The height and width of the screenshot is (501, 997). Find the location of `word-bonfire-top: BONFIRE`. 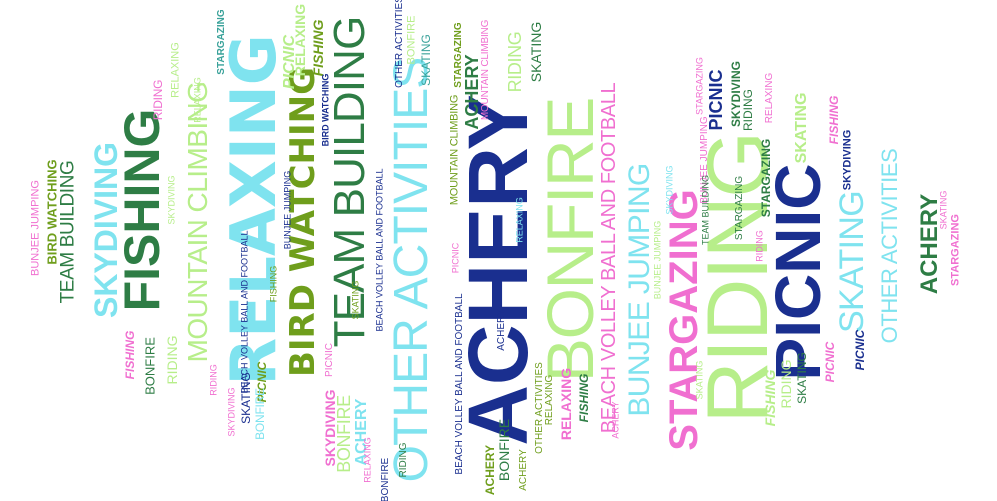

word-bonfire-top: BONFIRE is located at coordinates (411, 40).